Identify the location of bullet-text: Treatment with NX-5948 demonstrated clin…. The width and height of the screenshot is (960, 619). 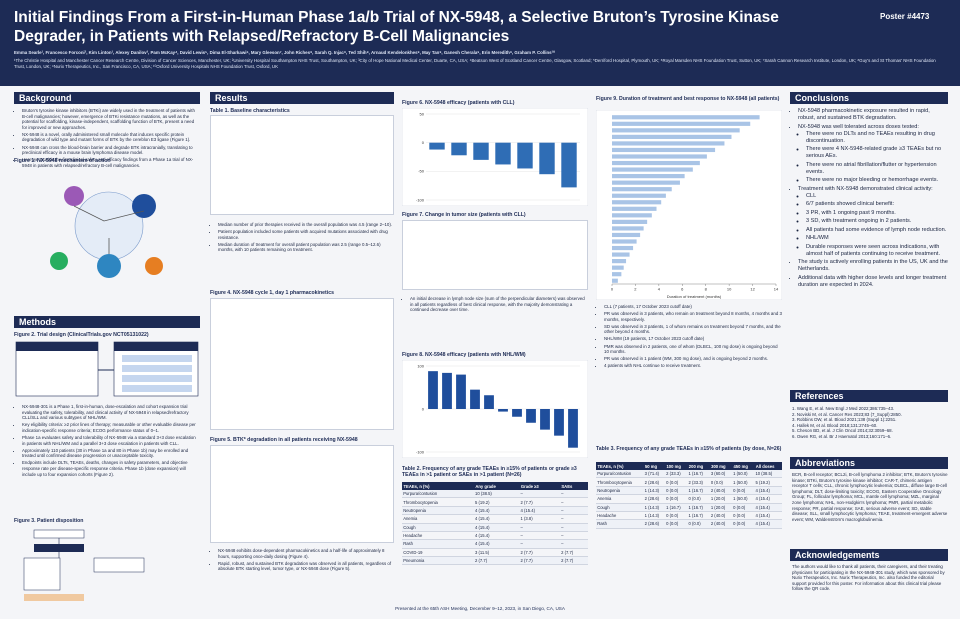
(865, 188).